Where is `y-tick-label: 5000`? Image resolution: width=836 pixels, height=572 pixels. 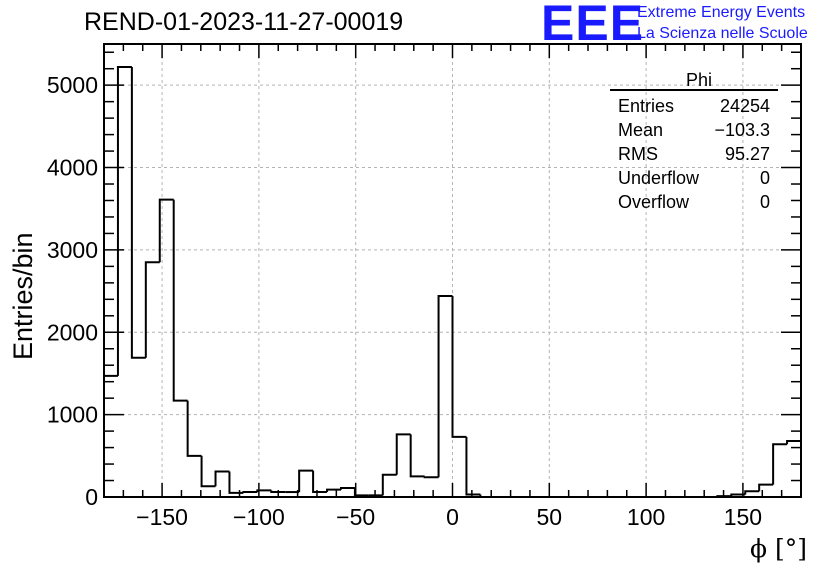 y-tick-label: 5000 is located at coordinates (72, 85).